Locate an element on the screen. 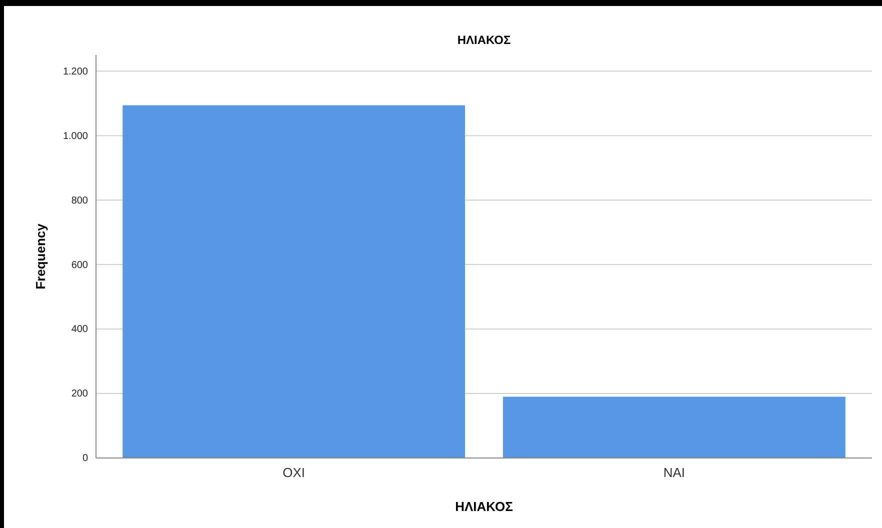 The height and width of the screenshot is (528, 882). x-tick-label: ΟΧΙ is located at coordinates (294, 472).